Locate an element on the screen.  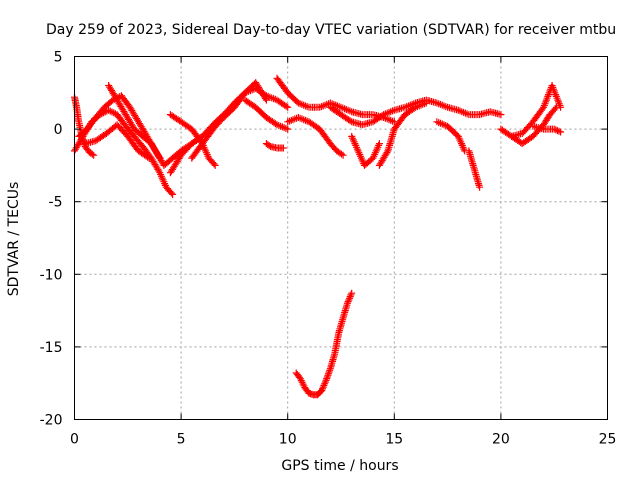
x-tick-label: 20 is located at coordinates (501, 440).